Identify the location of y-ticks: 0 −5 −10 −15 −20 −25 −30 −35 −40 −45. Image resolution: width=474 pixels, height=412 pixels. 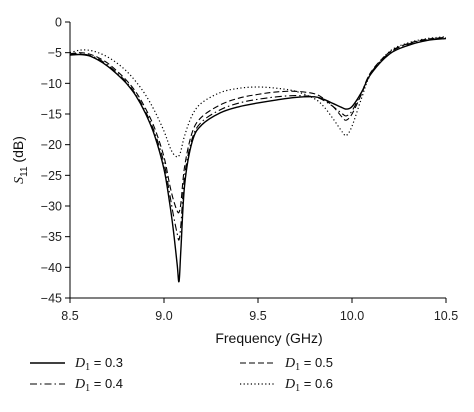
(55, 161).